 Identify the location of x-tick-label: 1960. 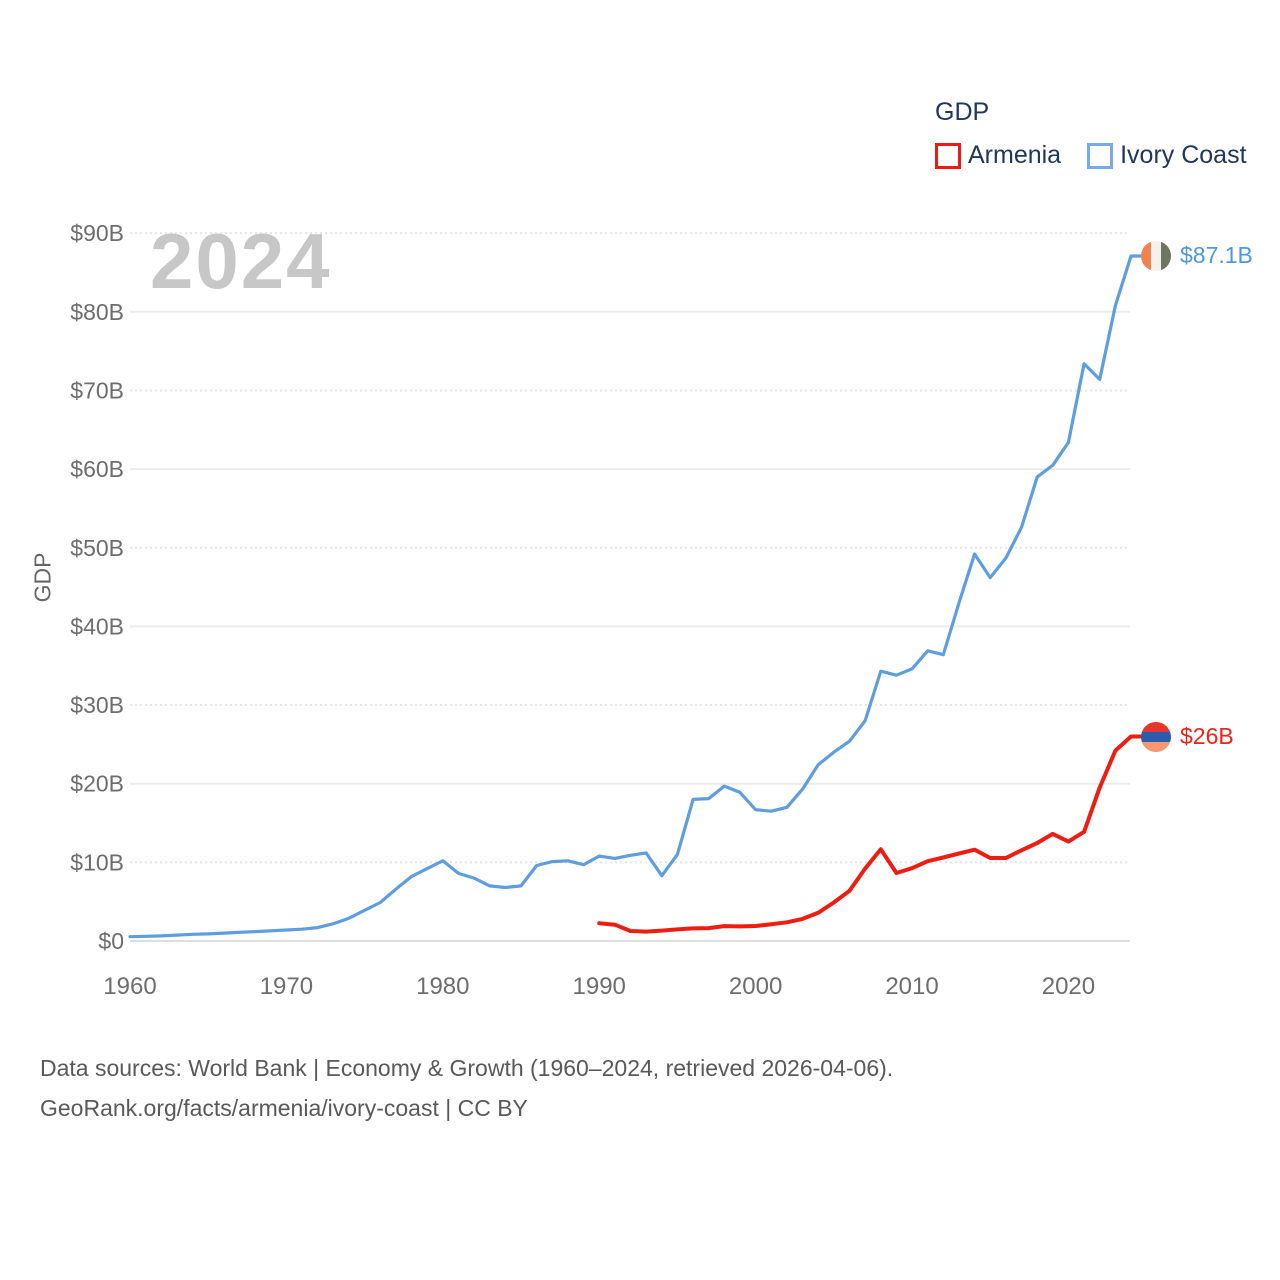
(129, 986).